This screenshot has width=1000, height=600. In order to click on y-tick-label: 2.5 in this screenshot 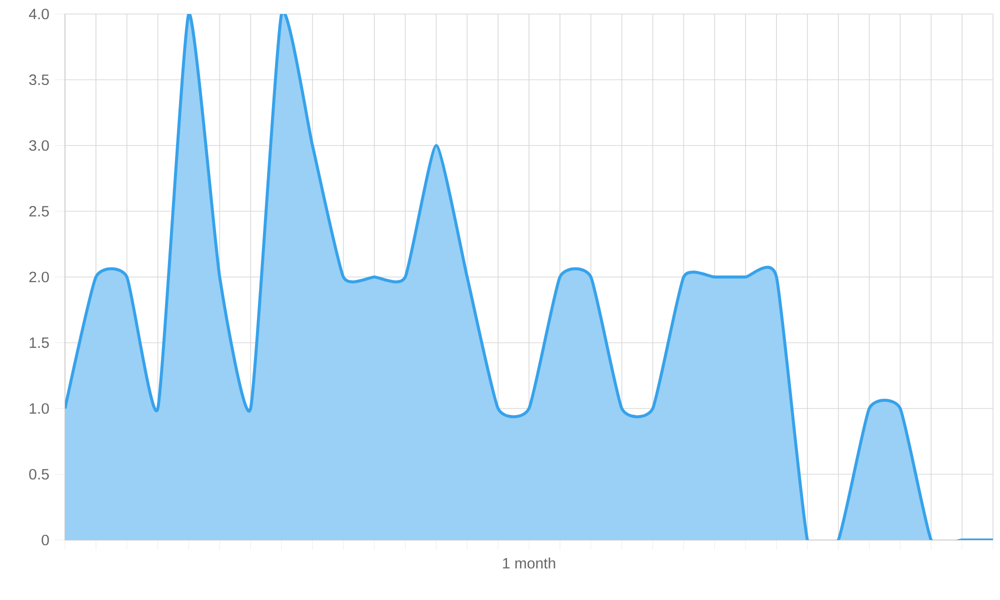, I will do `click(39, 211)`.